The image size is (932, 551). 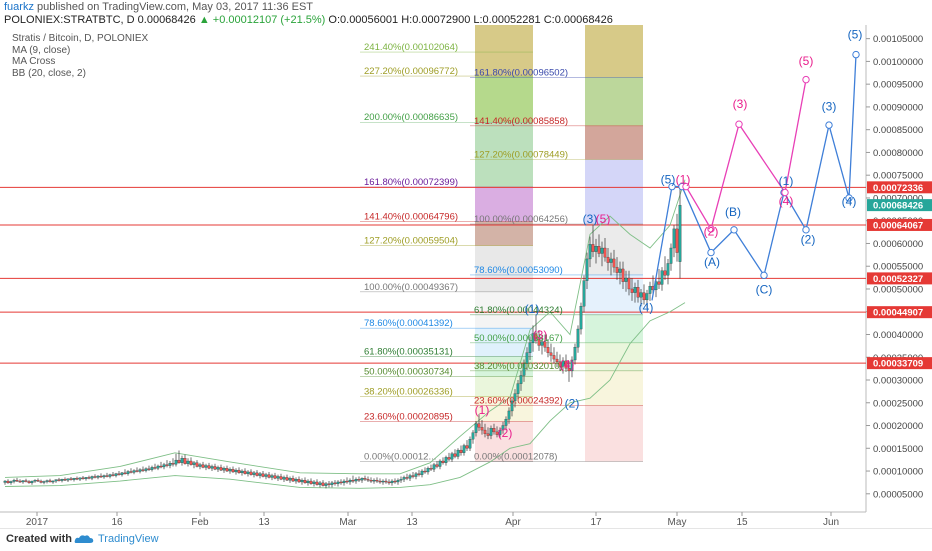 I want to click on legend-bb: BB (20, close, 2), so click(x=49, y=73).